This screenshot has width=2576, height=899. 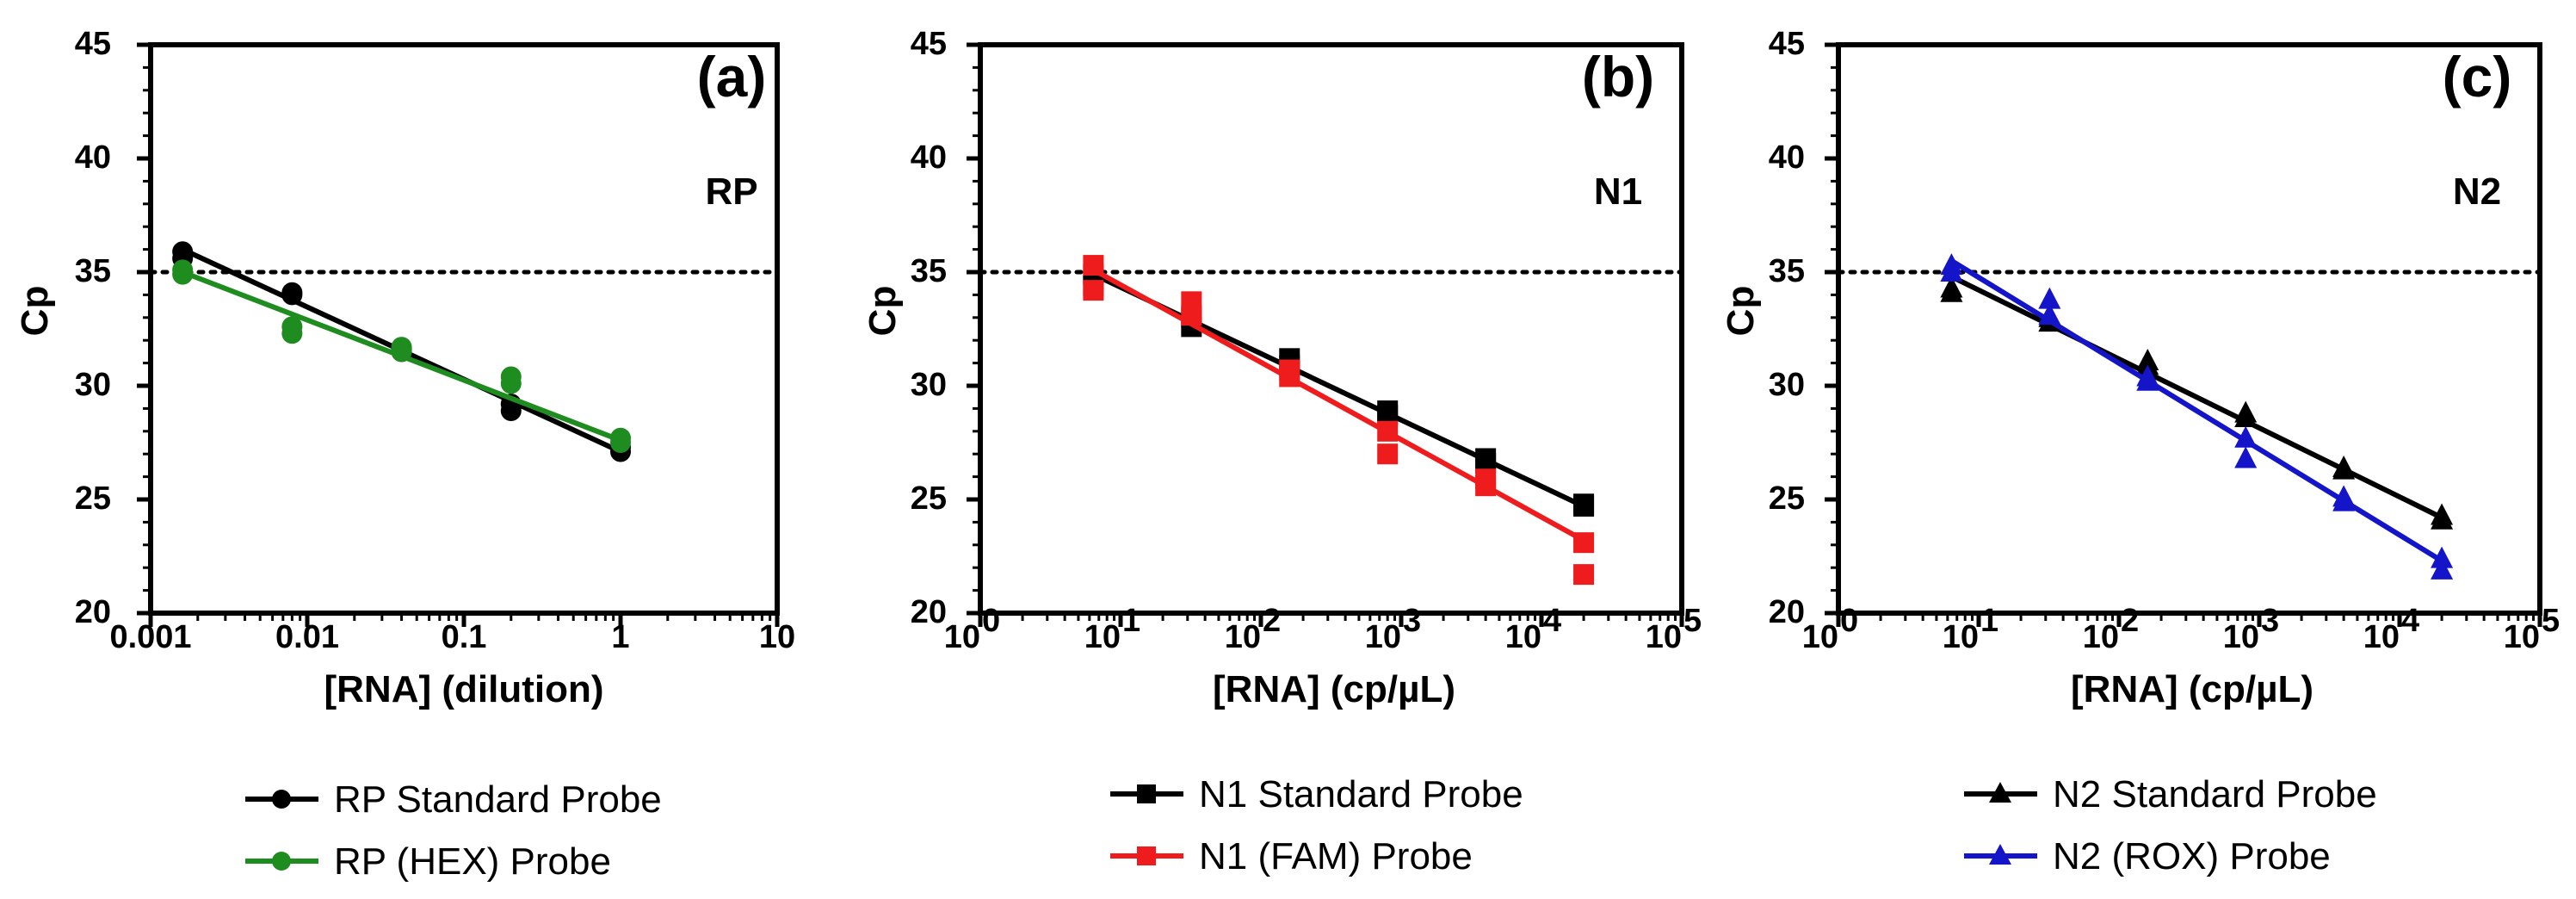 I want to click on x-tick-label-10^5: 10 5, so click(x=2532, y=629).